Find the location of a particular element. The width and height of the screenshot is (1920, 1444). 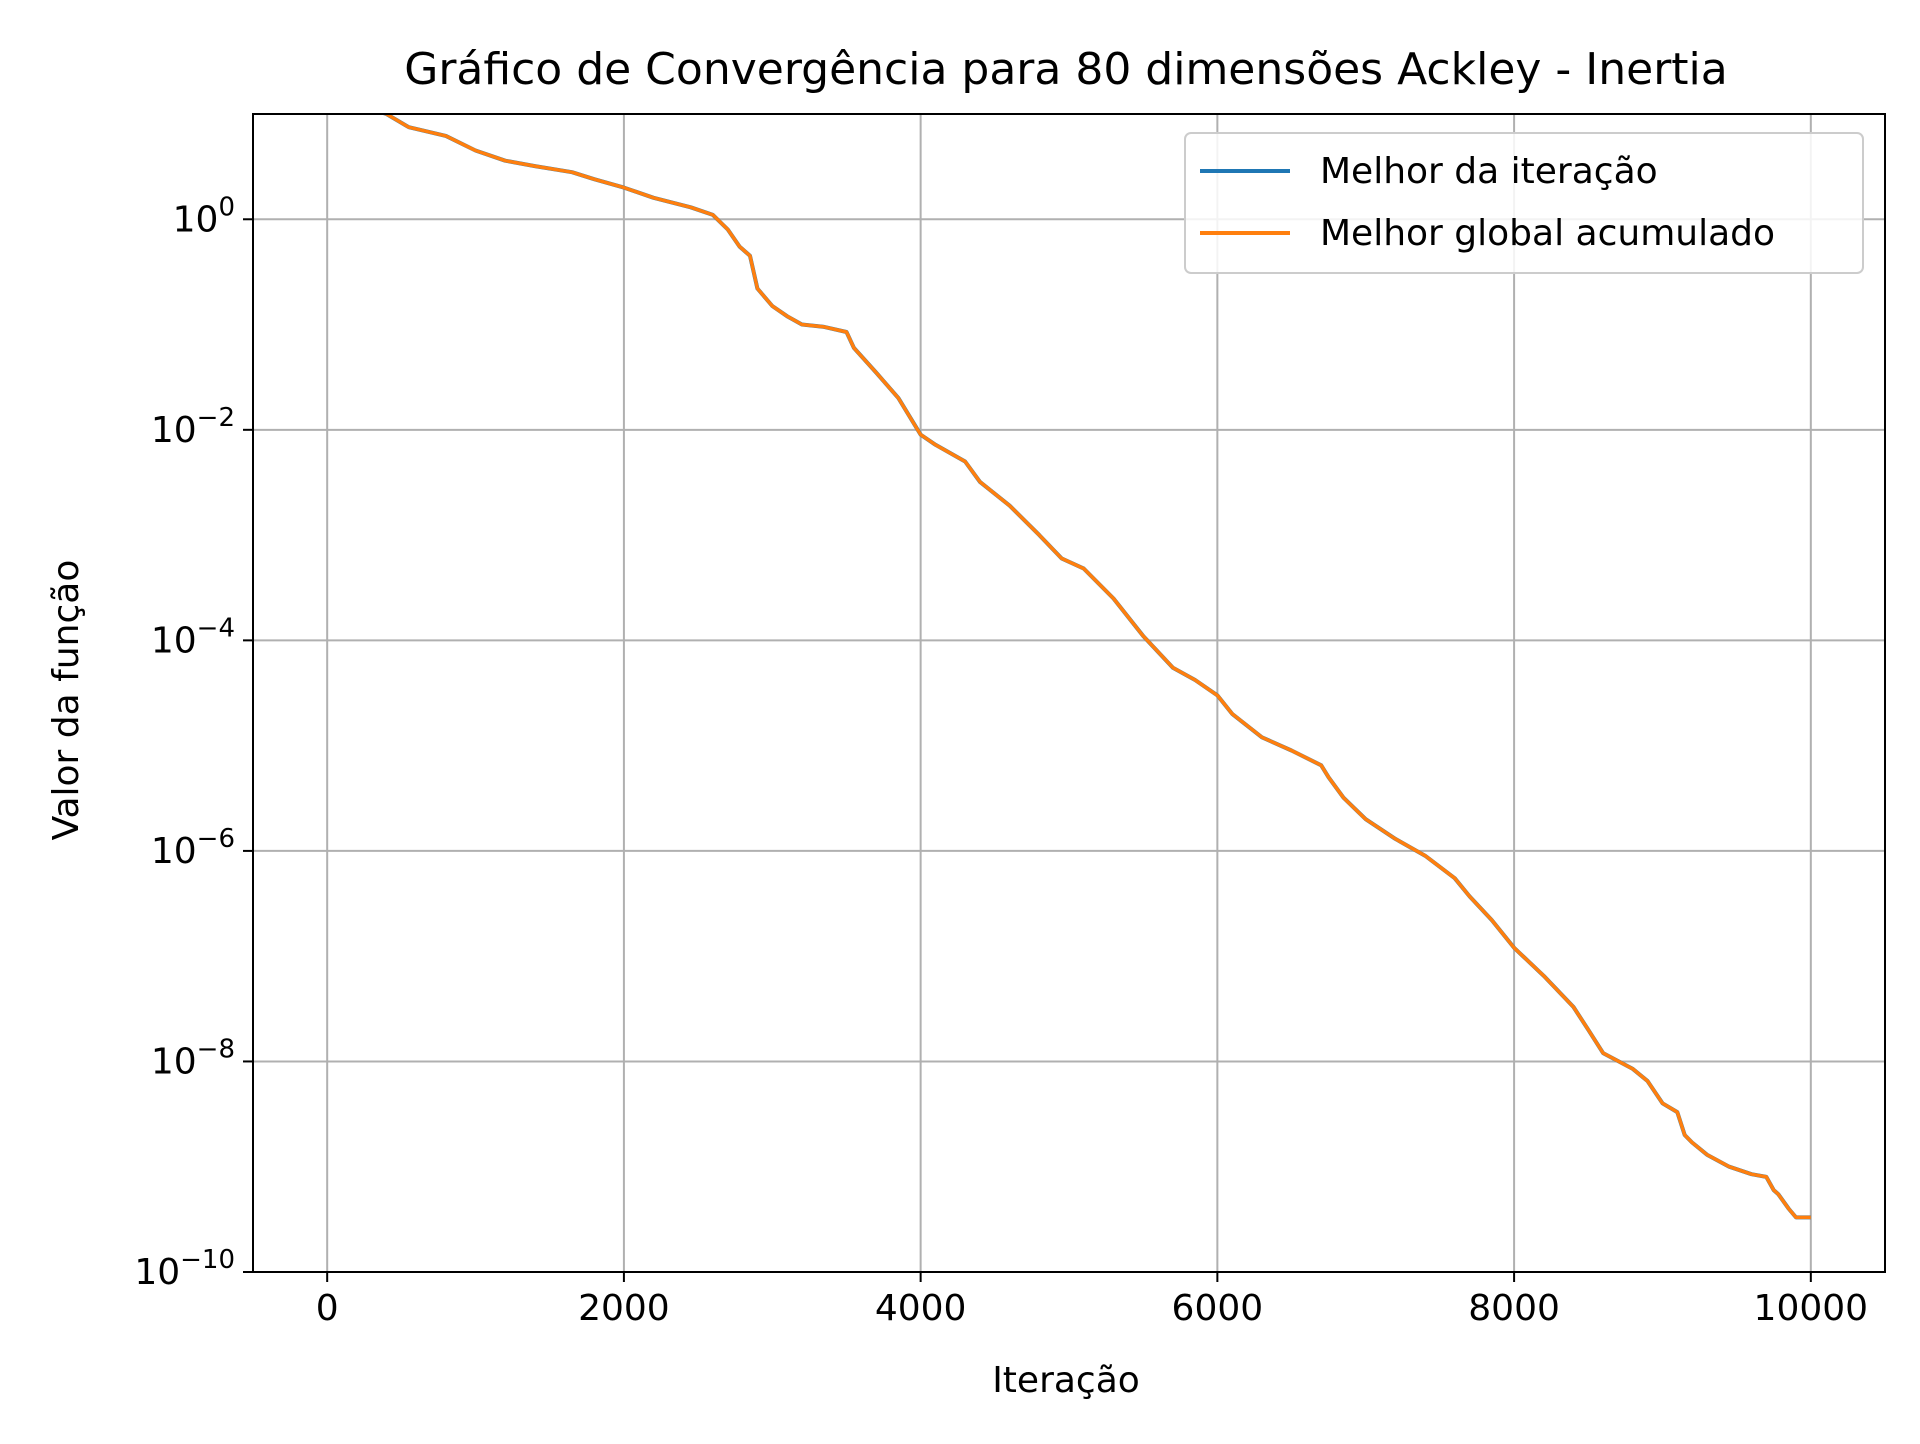

y-tick-label-exponent: −2 is located at coordinates (216, 418).